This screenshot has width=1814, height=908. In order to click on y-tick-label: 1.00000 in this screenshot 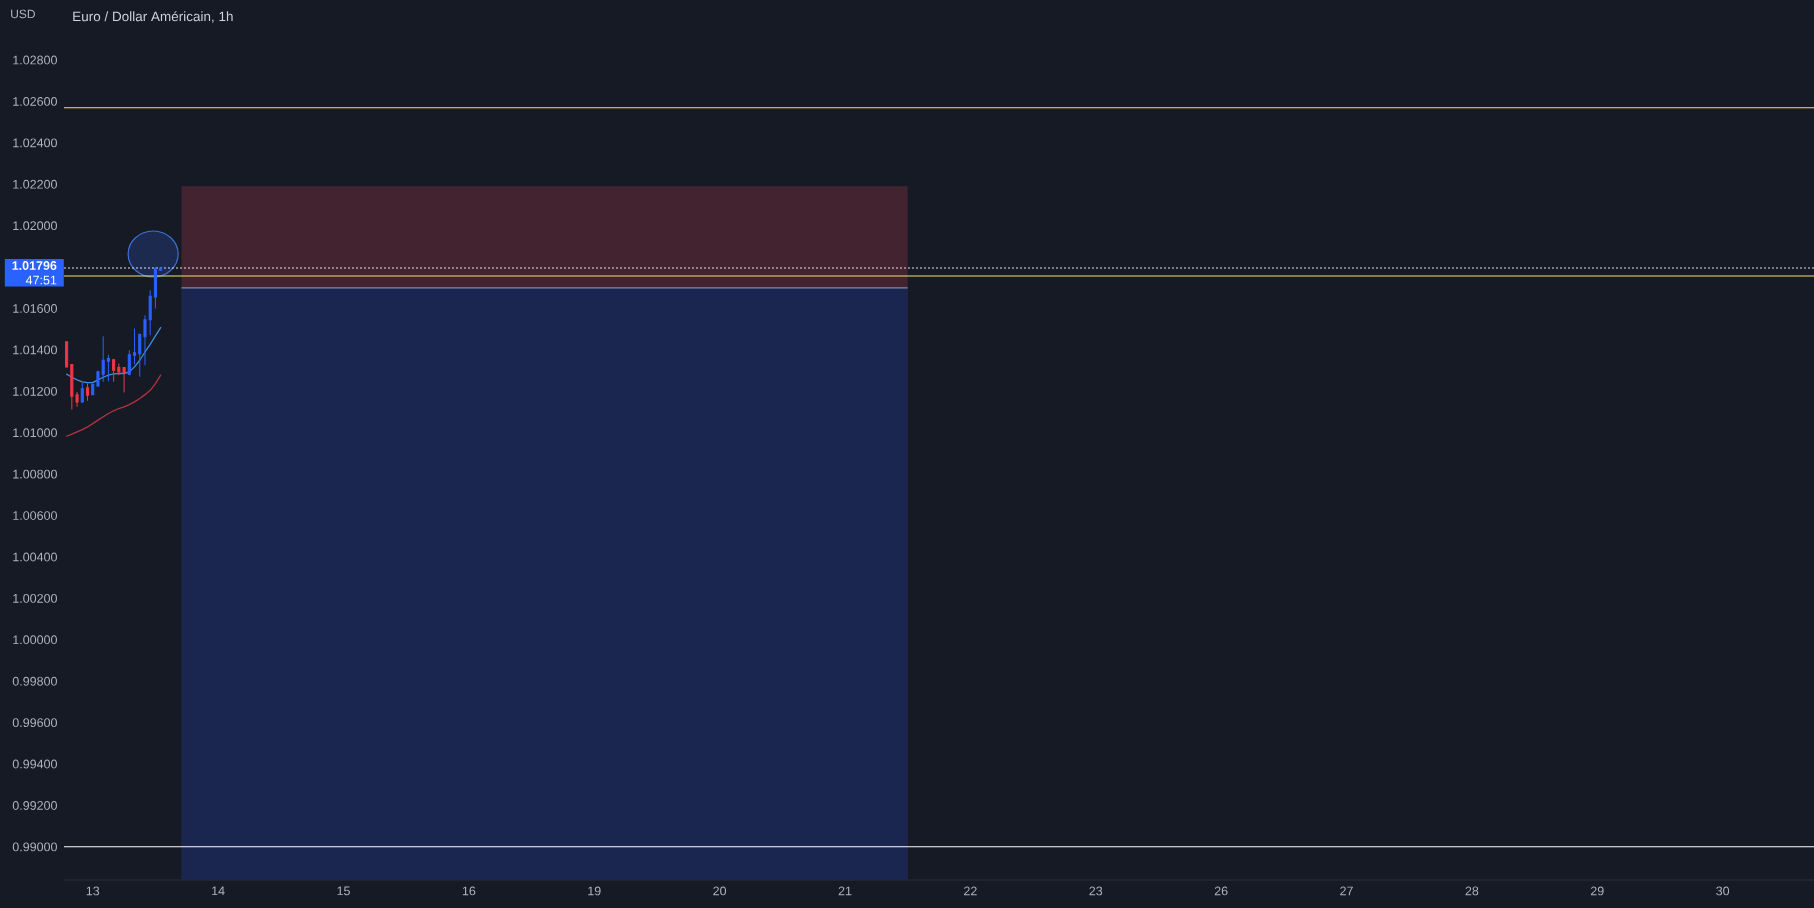, I will do `click(35, 640)`.